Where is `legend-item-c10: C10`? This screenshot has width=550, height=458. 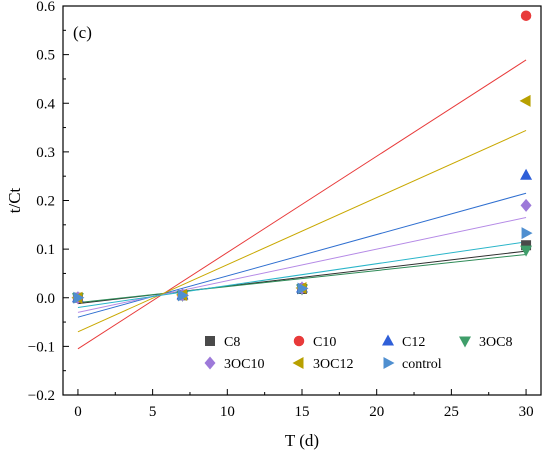
legend-item-c10: C10 is located at coordinates (314, 342).